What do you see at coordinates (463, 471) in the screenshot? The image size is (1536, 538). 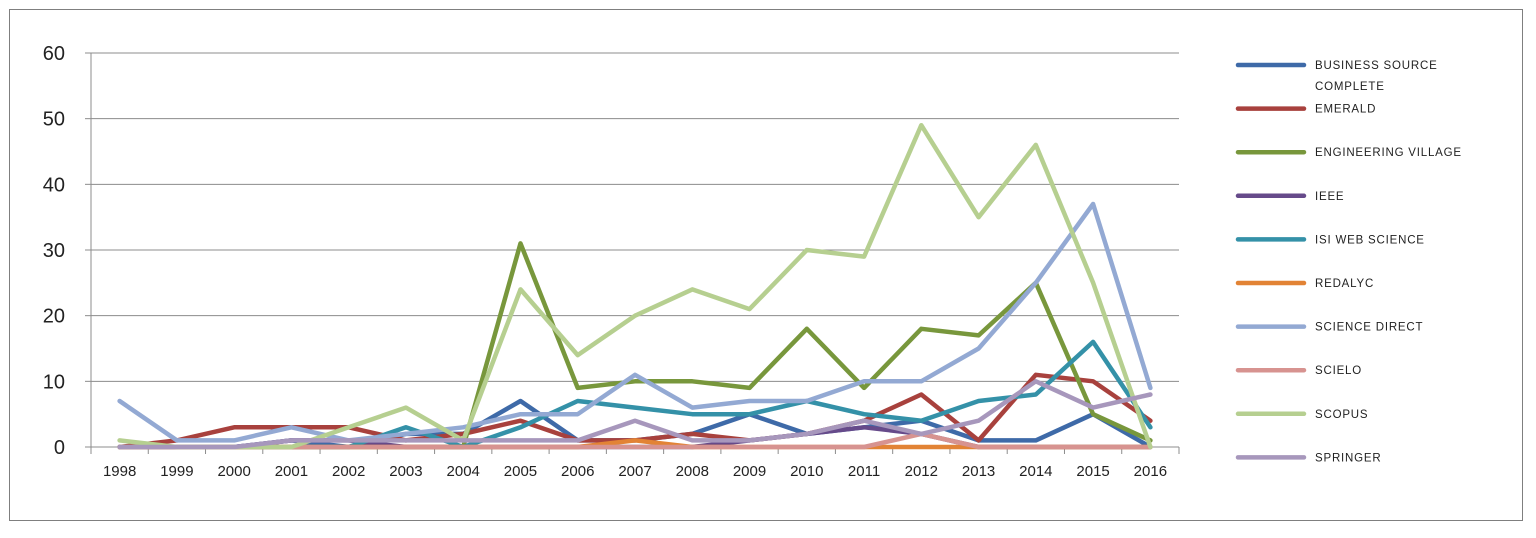 I see `x-tick-label: 2004` at bounding box center [463, 471].